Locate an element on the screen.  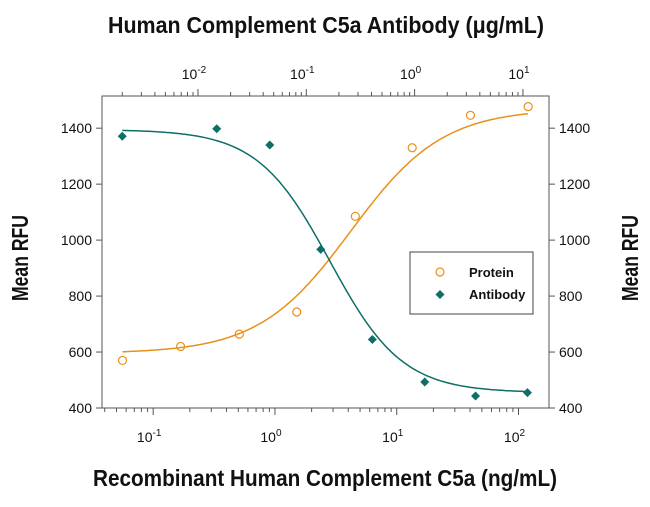
legend-antibody-label: Antibody is located at coordinates (497, 294).